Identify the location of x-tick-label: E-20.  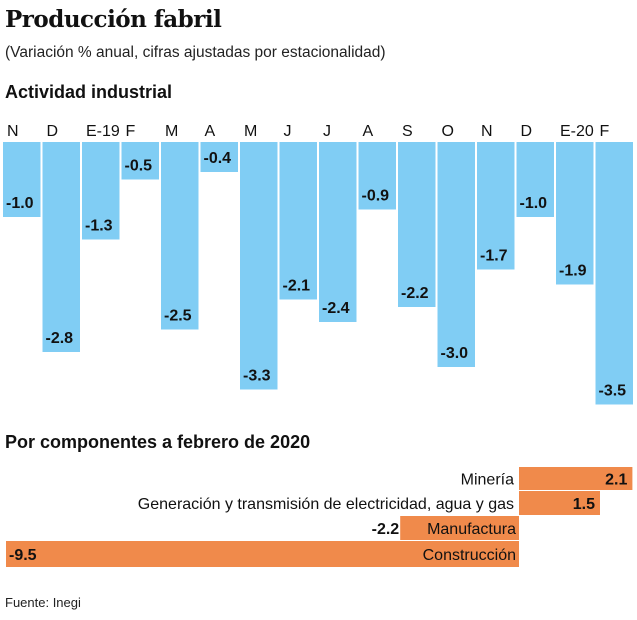
(577, 131).